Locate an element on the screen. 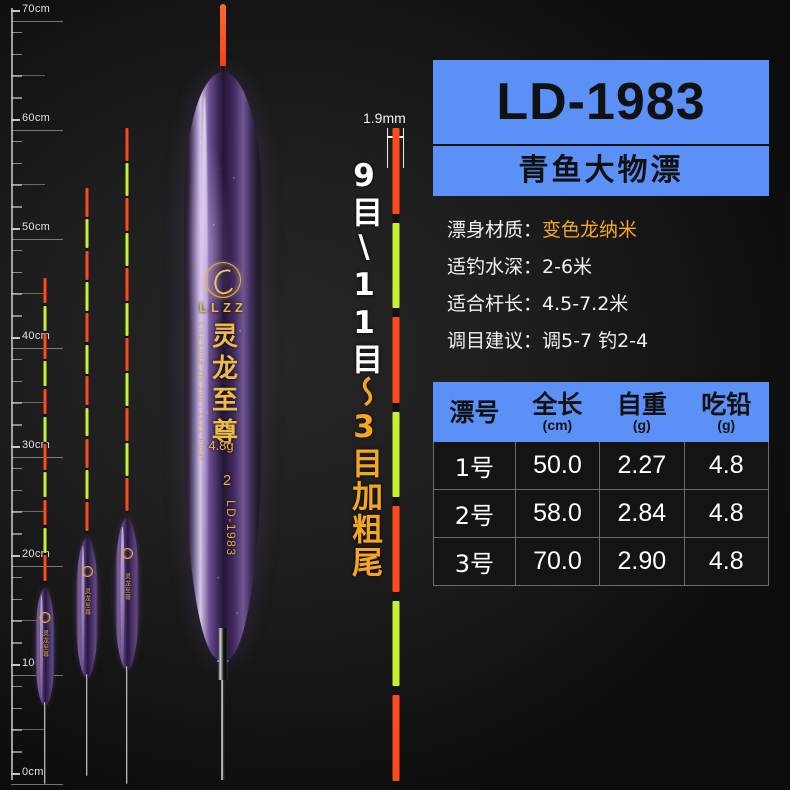 The height and width of the screenshot is (790, 790). table-cell: 1号 is located at coordinates (474, 465).